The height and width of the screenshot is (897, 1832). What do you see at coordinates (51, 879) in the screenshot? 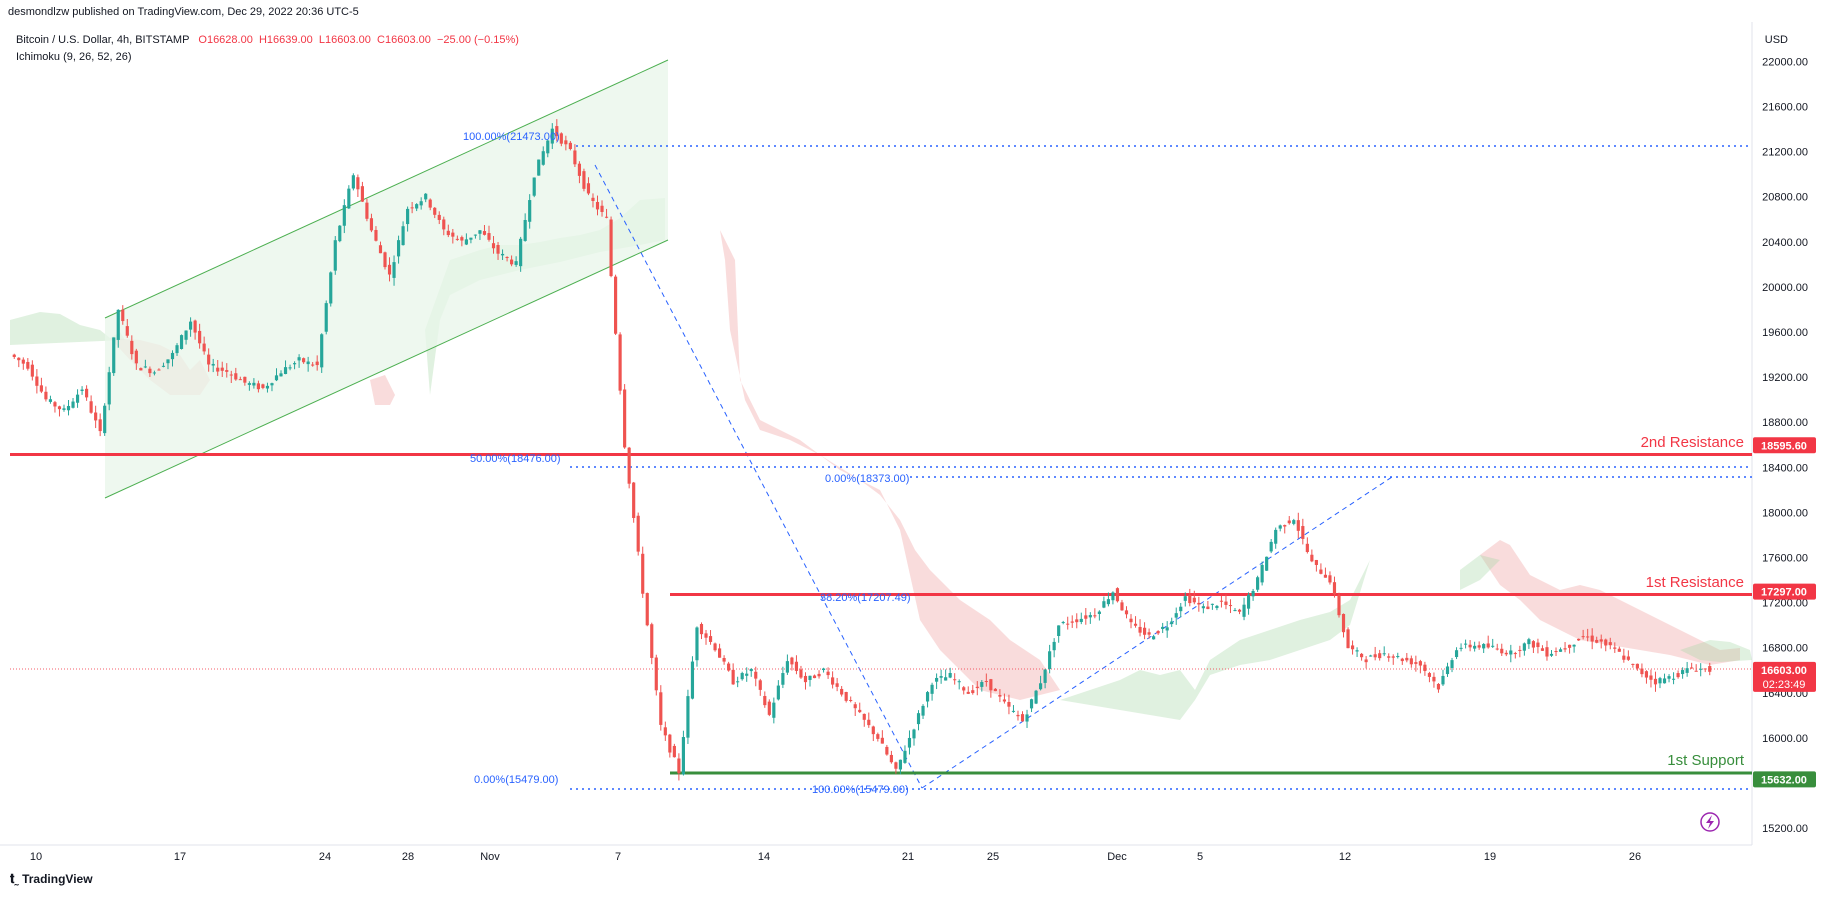
I see `tradingview-logo: 𝐭˷ TradingView` at bounding box center [51, 879].